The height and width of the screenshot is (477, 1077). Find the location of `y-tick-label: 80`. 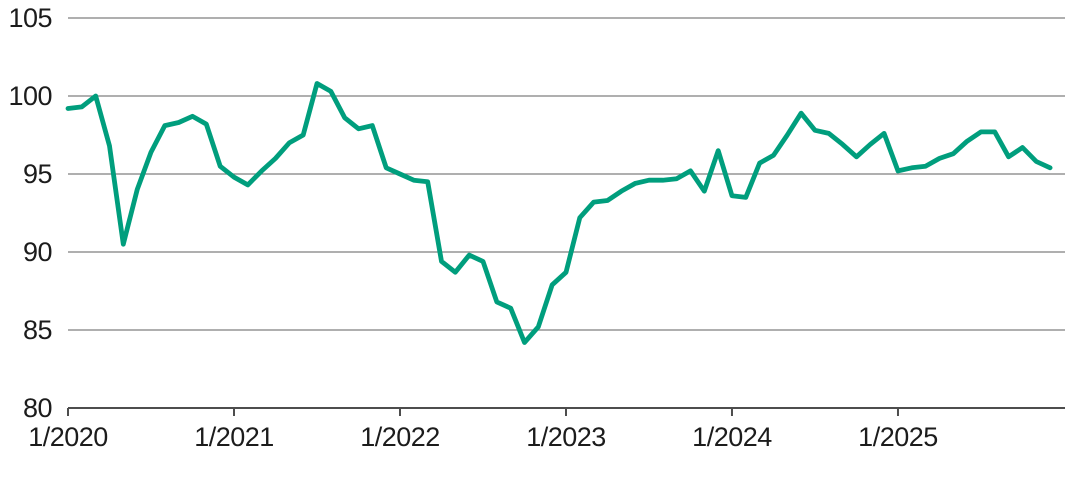

y-tick-label: 80 is located at coordinates (37, 408).